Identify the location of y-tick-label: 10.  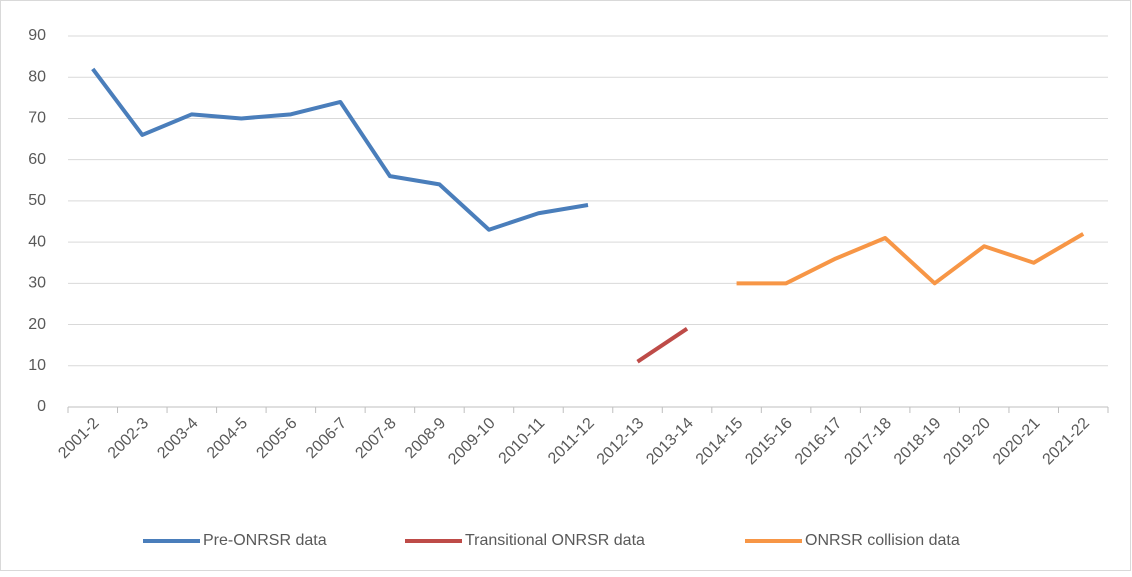
(37, 365).